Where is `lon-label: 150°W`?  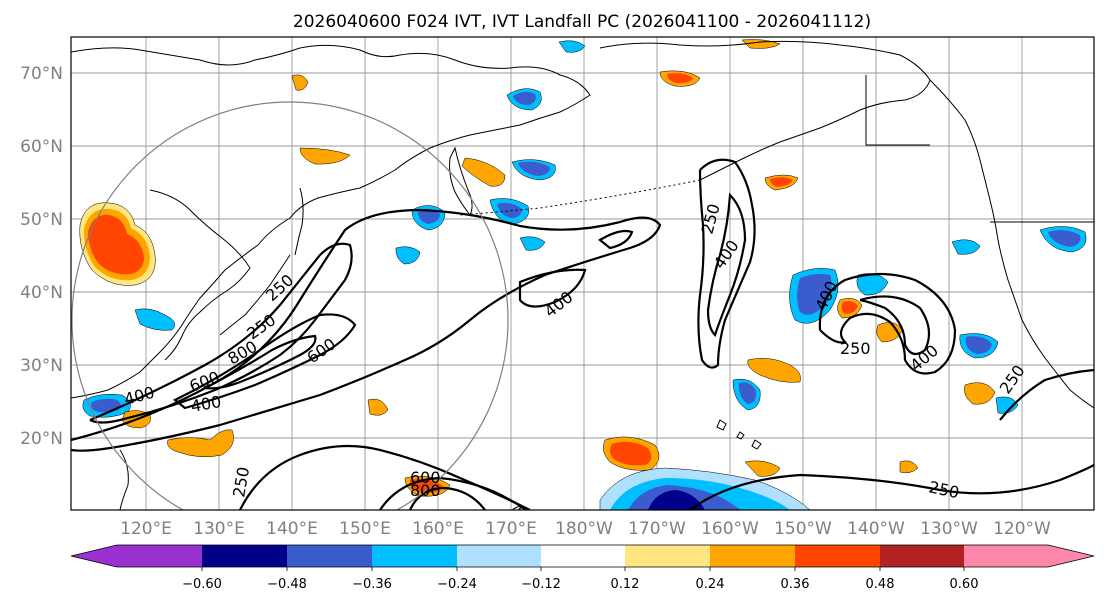
lon-label: 150°W is located at coordinates (803, 529).